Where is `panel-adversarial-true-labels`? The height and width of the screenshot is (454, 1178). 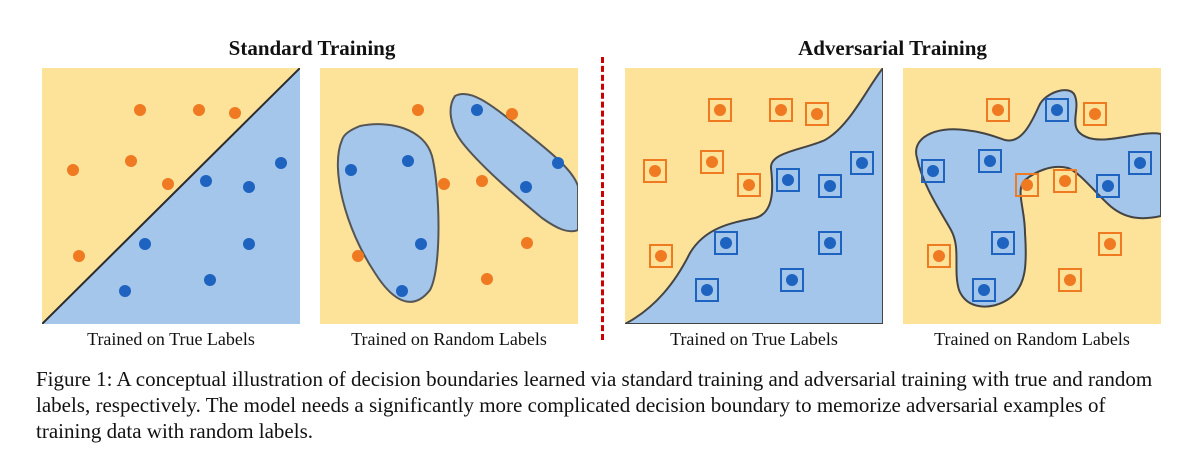
panel-adversarial-true-labels is located at coordinates (754, 196).